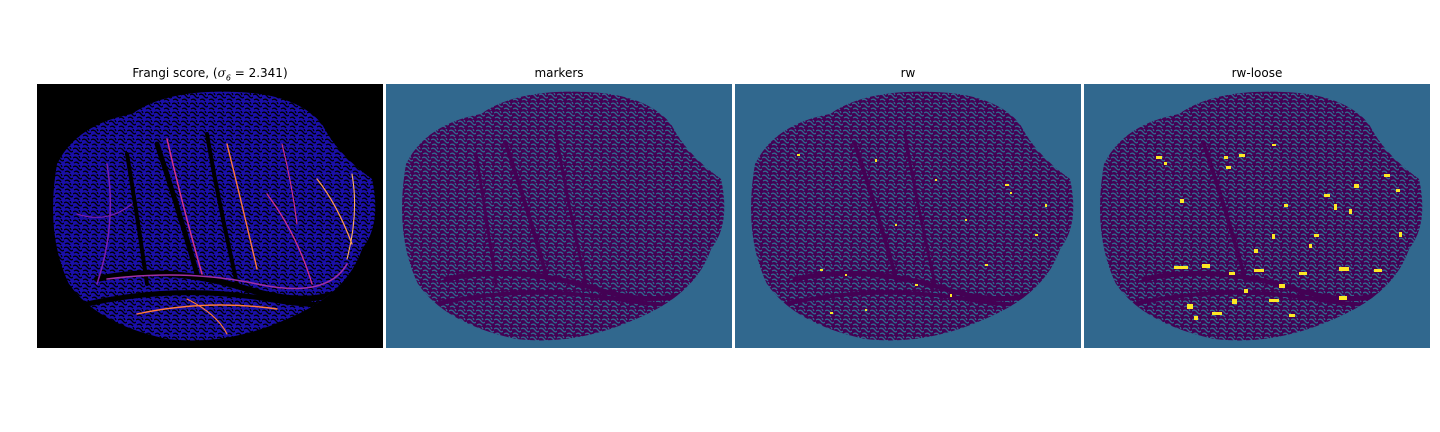 Image resolution: width=1440 pixels, height=432 pixels. Describe the element at coordinates (559, 216) in the screenshot. I see `markers-image` at that location.